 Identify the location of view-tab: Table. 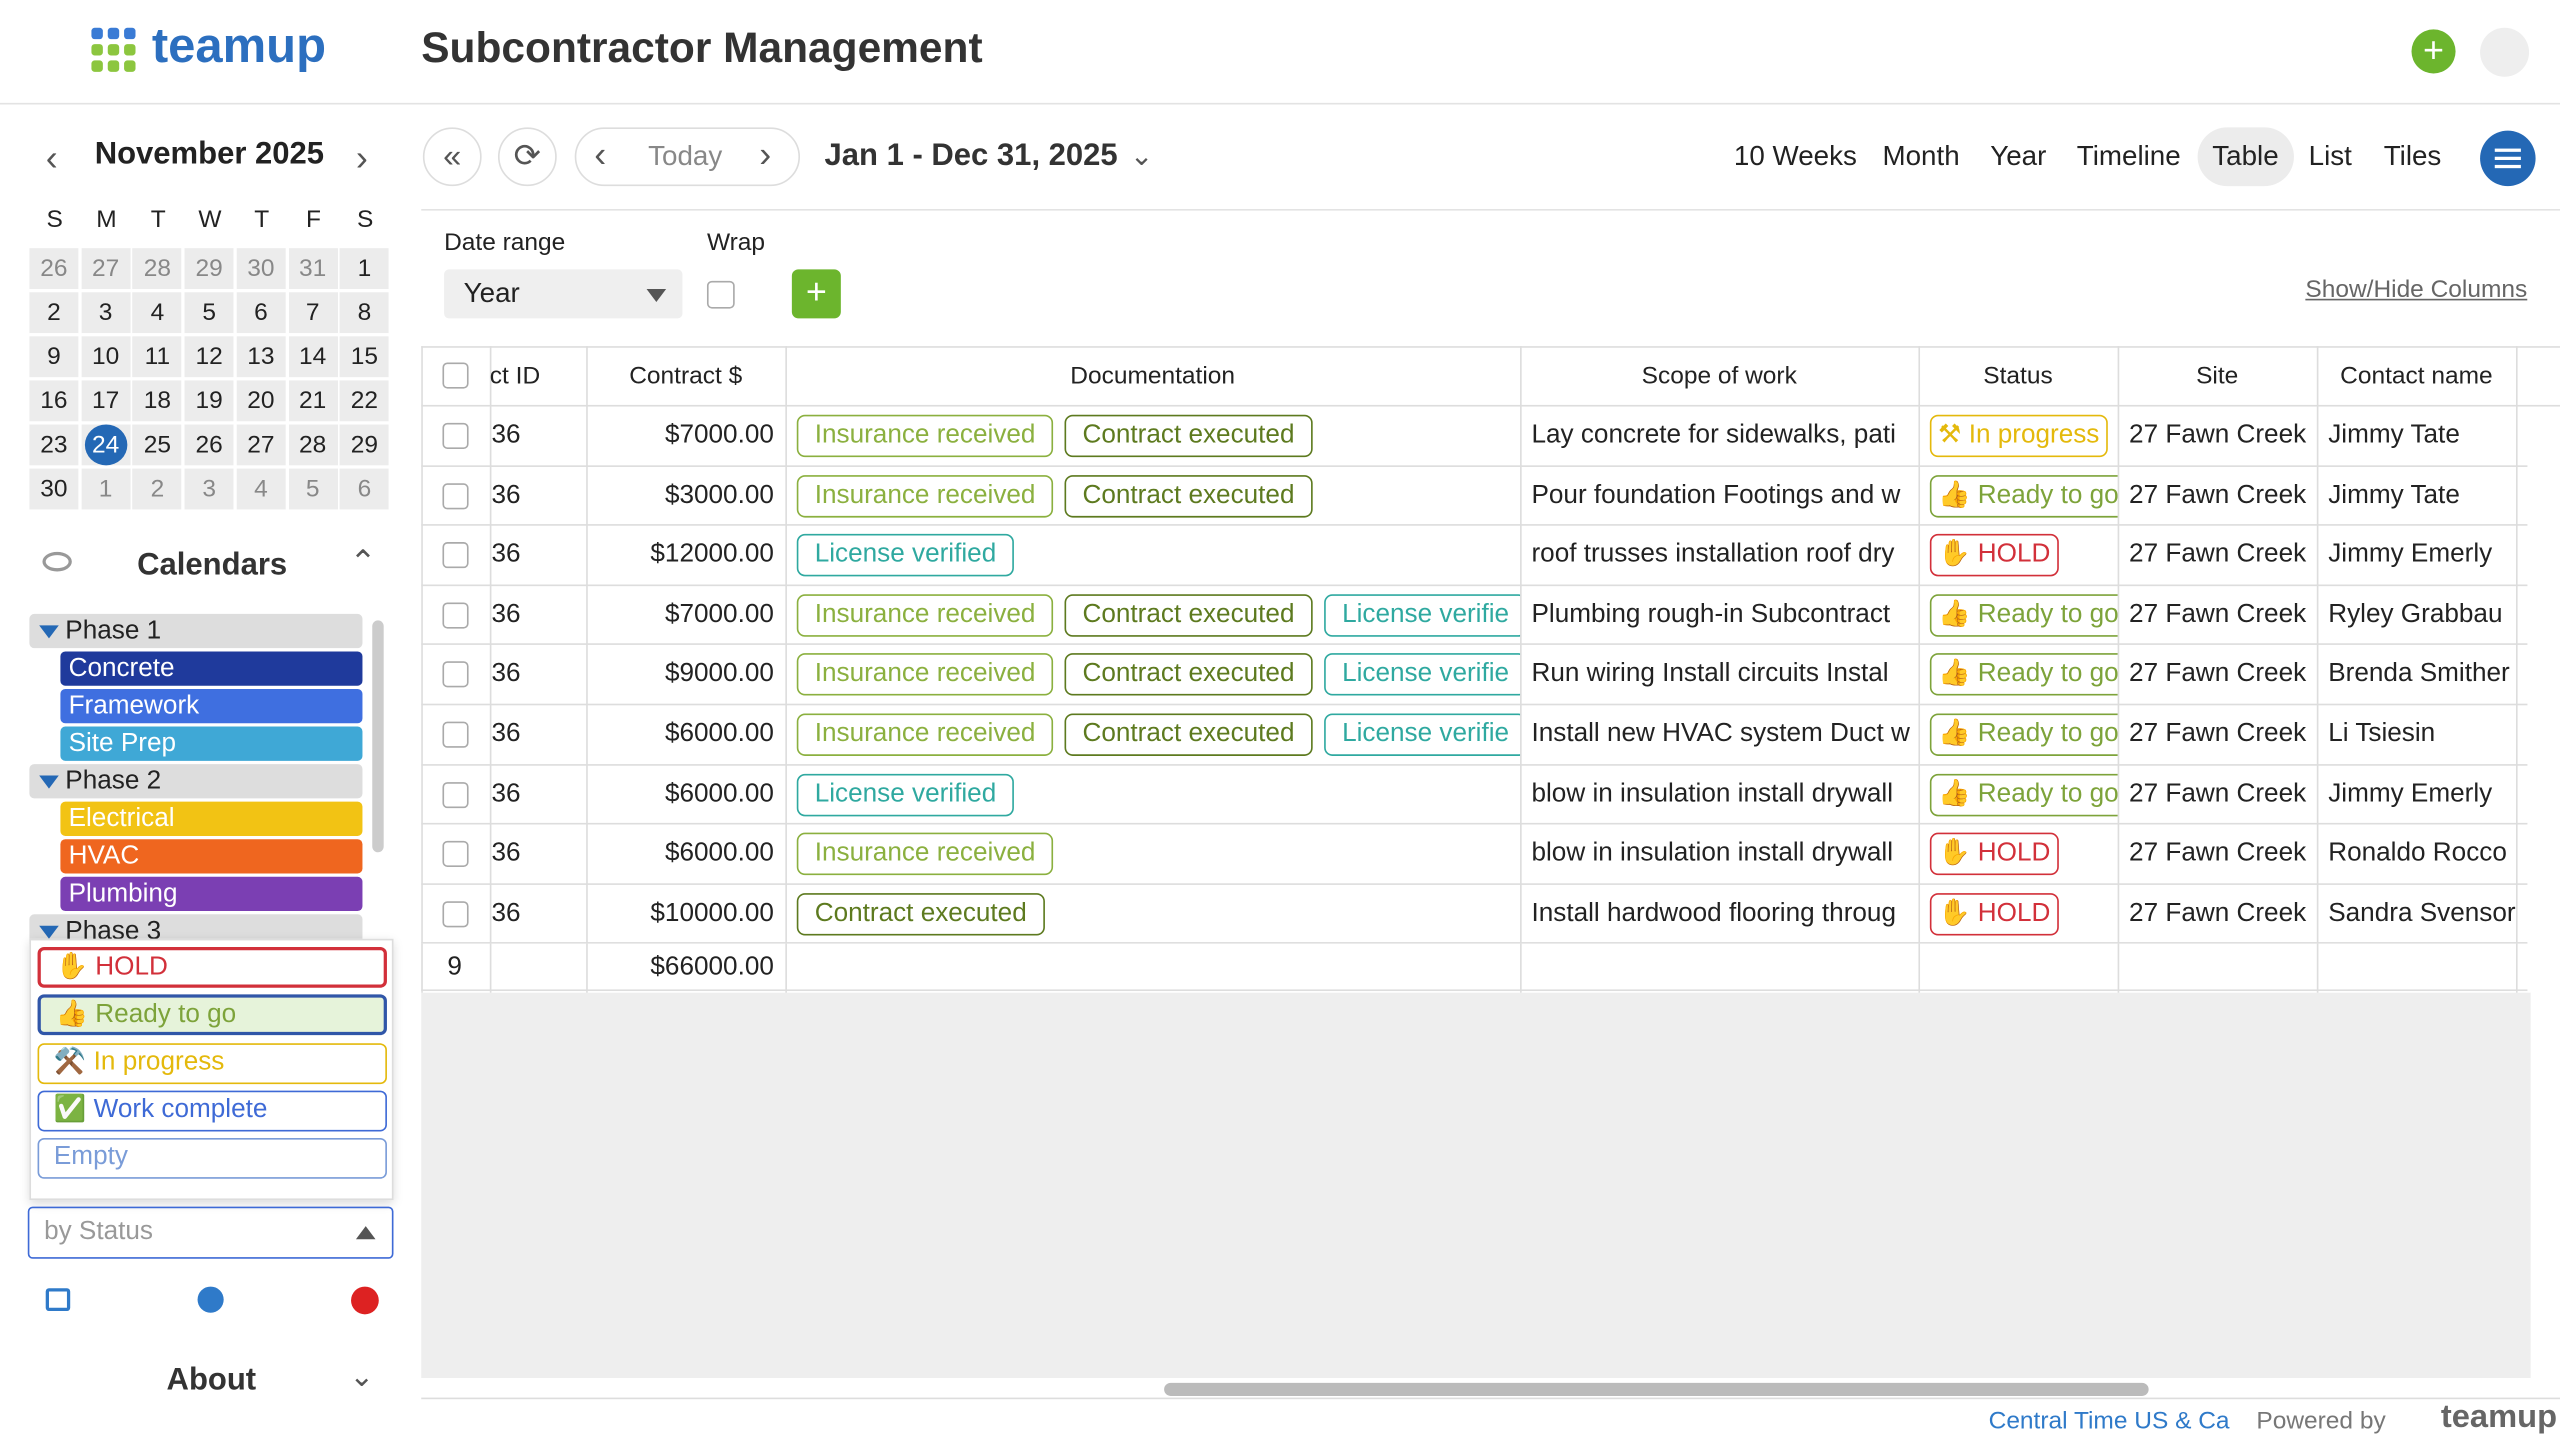
(2245, 157).